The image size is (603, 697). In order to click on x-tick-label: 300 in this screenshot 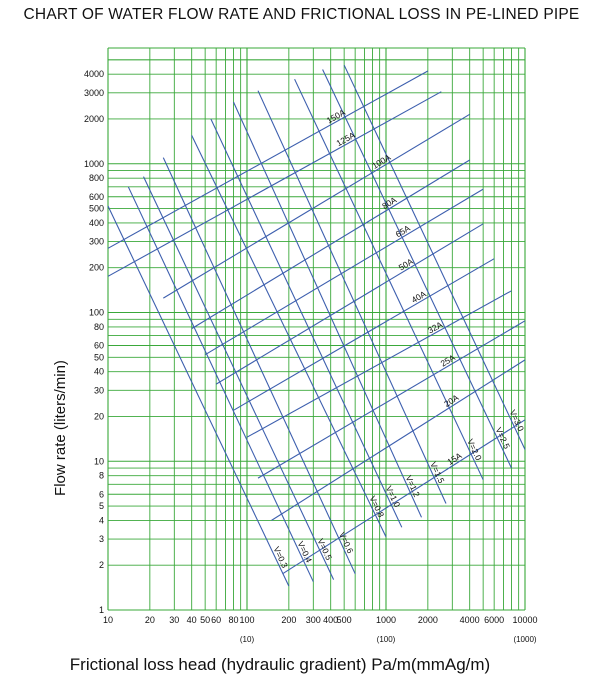, I will do `click(313, 620)`.